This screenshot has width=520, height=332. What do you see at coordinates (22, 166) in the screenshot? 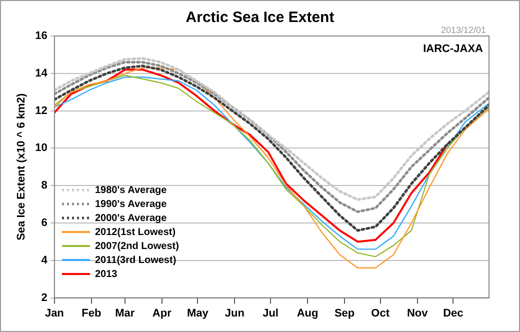
I see `y-axis-title: Sea Ice Extent (x10 ^ 6 km2)` at bounding box center [22, 166].